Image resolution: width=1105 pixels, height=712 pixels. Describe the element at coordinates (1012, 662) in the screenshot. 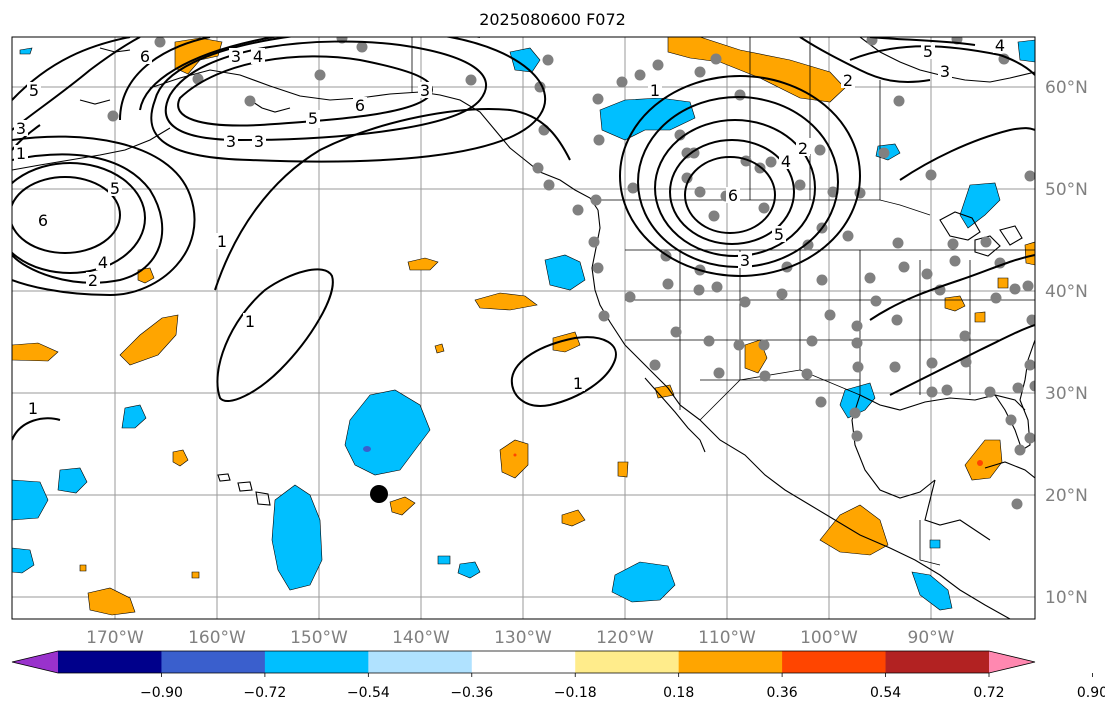

I see `colorbar-extend-high` at that location.